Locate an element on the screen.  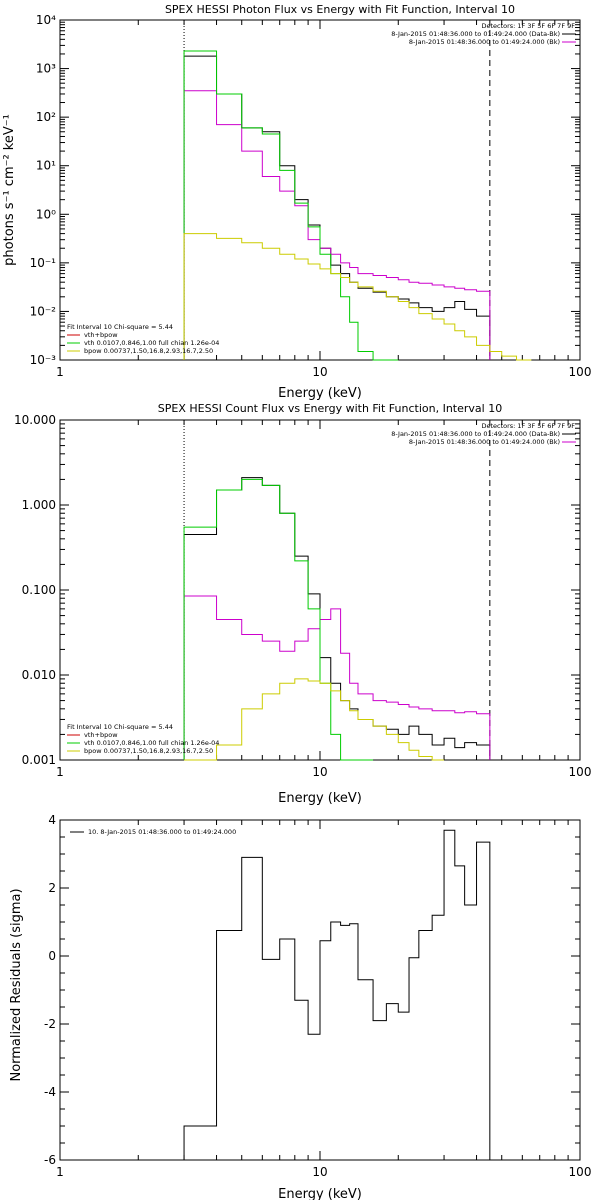
y-tick-label: 1.000 is located at coordinates (39, 505).